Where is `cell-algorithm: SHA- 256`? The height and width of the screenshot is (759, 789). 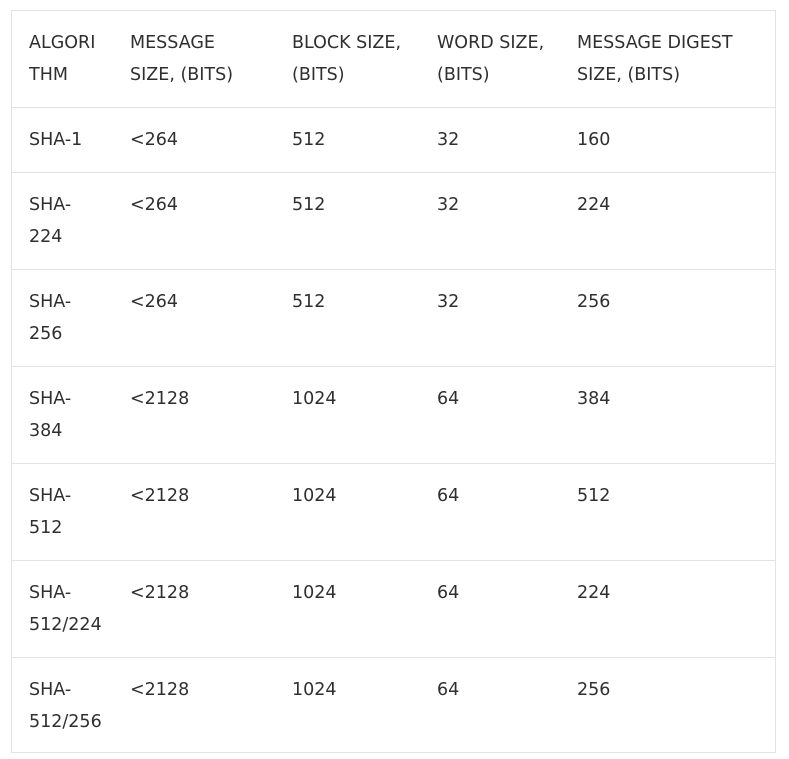 cell-algorithm: SHA- 256 is located at coordinates (65, 318).